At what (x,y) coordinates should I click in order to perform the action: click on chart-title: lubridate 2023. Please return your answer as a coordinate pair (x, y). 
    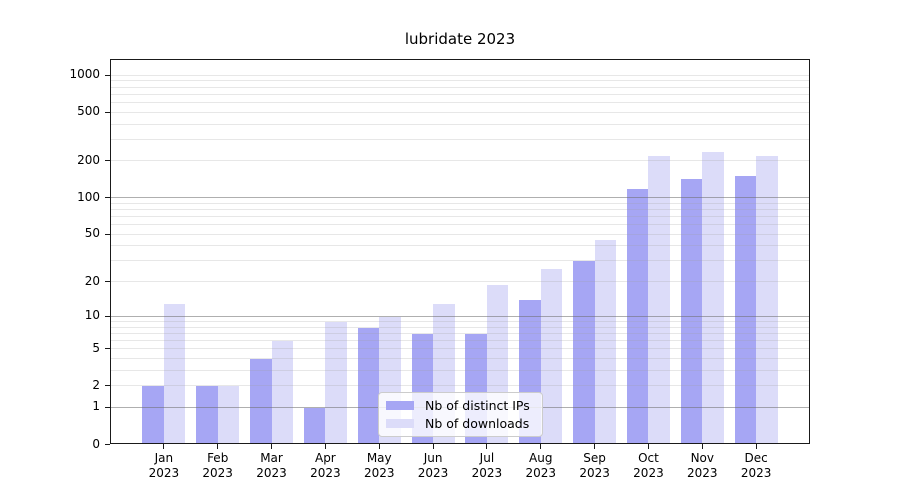
    Looking at the image, I should click on (460, 39).